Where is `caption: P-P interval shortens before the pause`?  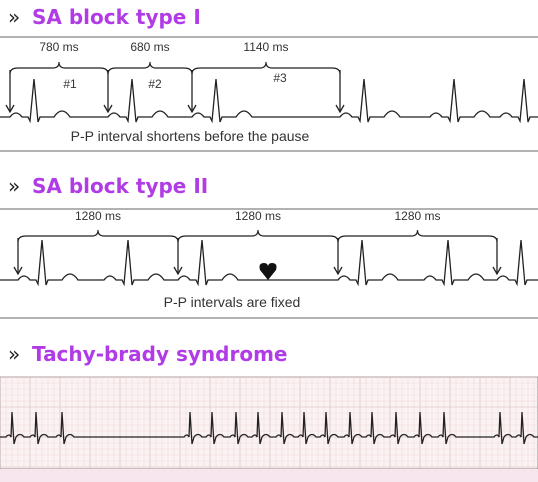 caption: P-P interval shortens before the pause is located at coordinates (190, 136).